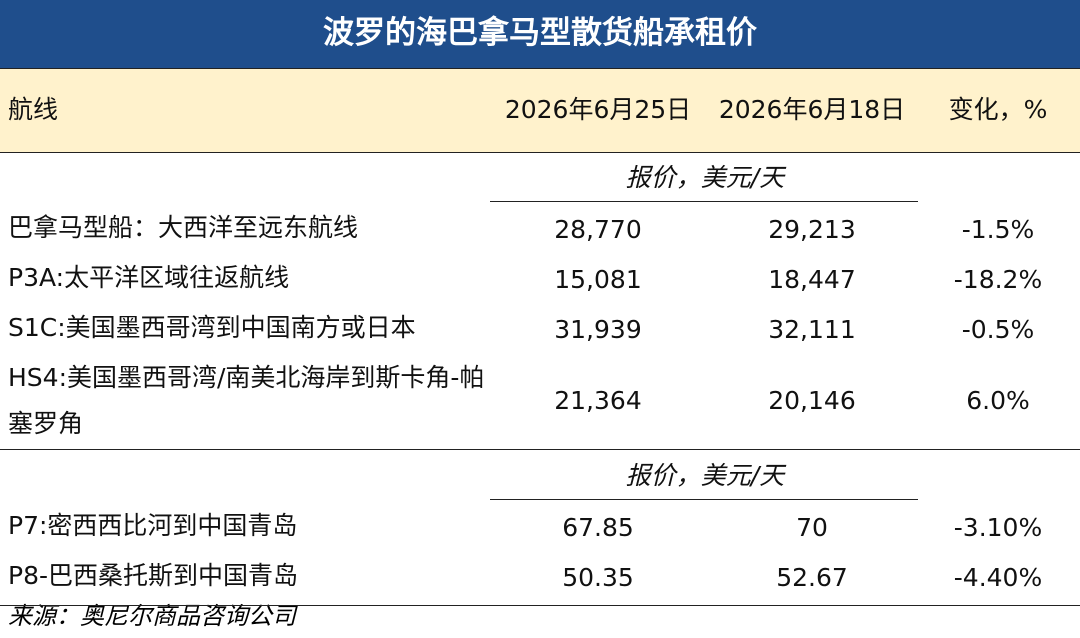 The image size is (1080, 638). Describe the element at coordinates (998, 229) in the screenshot. I see `value-cell: -1.5%` at that location.